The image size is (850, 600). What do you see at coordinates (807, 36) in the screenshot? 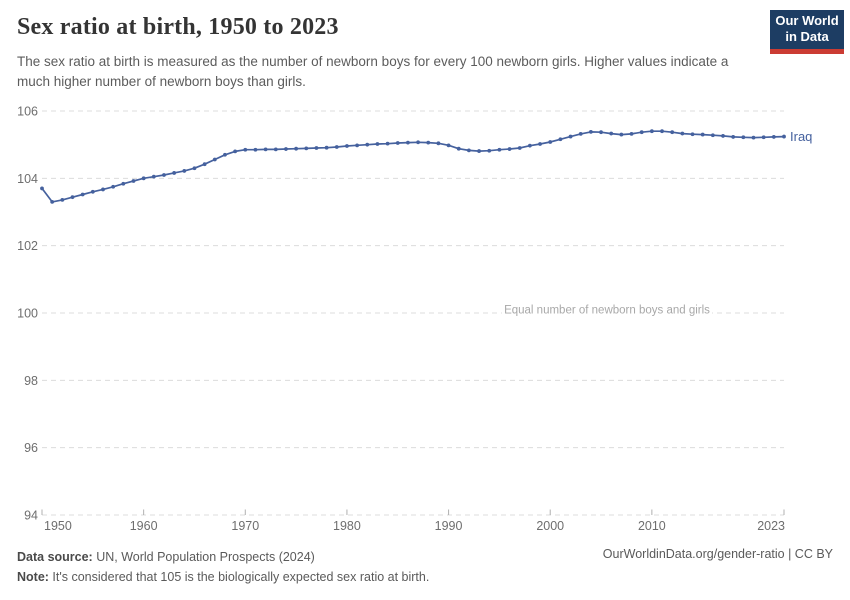
I see `owid-logo-line2: in Data` at bounding box center [807, 36].